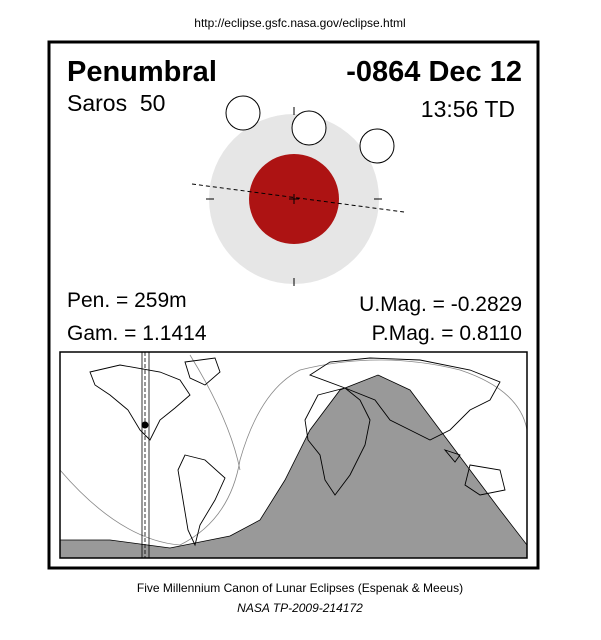 The height and width of the screenshot is (640, 601). What do you see at coordinates (116, 103) in the screenshot?
I see `saros: Saros 50` at bounding box center [116, 103].